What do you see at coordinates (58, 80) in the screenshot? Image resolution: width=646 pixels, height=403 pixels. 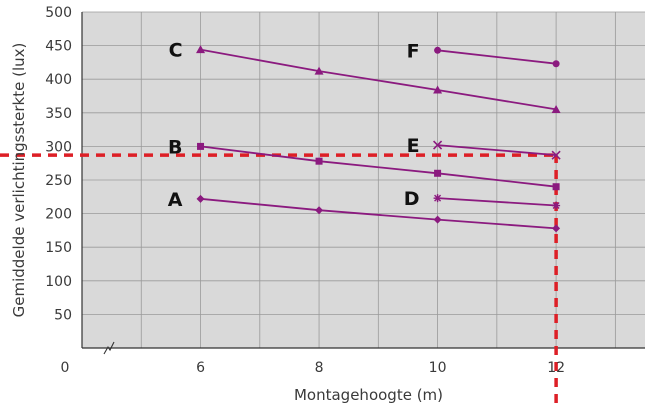 I see `y-tick-label: 400` at bounding box center [58, 80].